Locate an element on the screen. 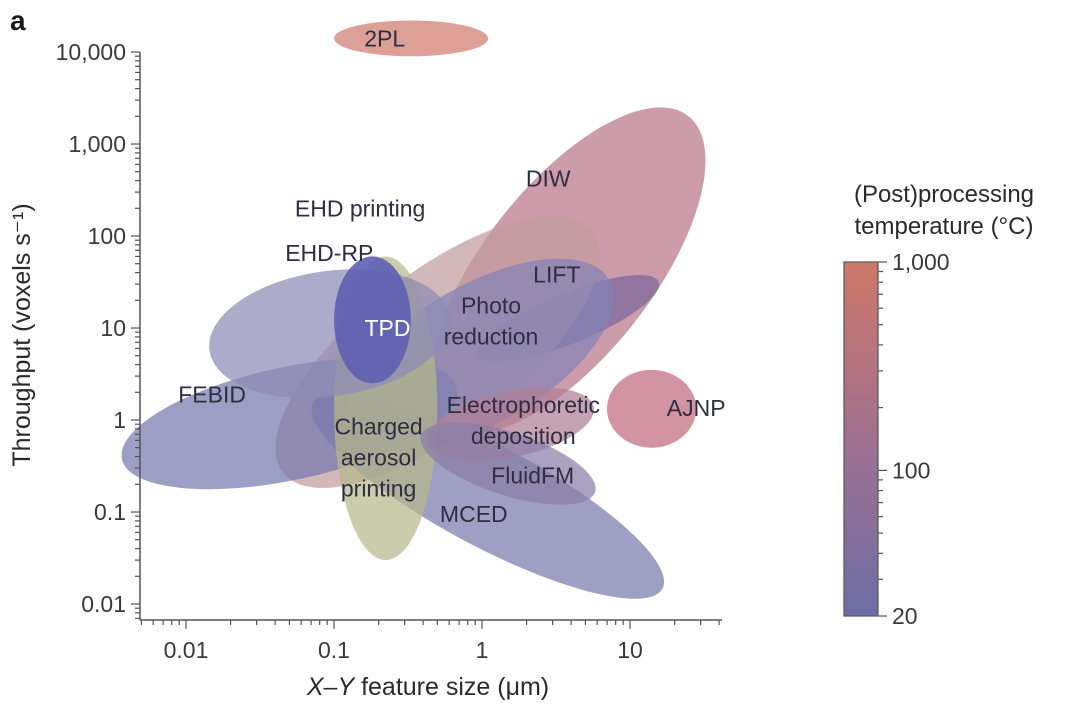 The width and height of the screenshot is (1080, 715). region-label-line: EHD printing is located at coordinates (360, 208).